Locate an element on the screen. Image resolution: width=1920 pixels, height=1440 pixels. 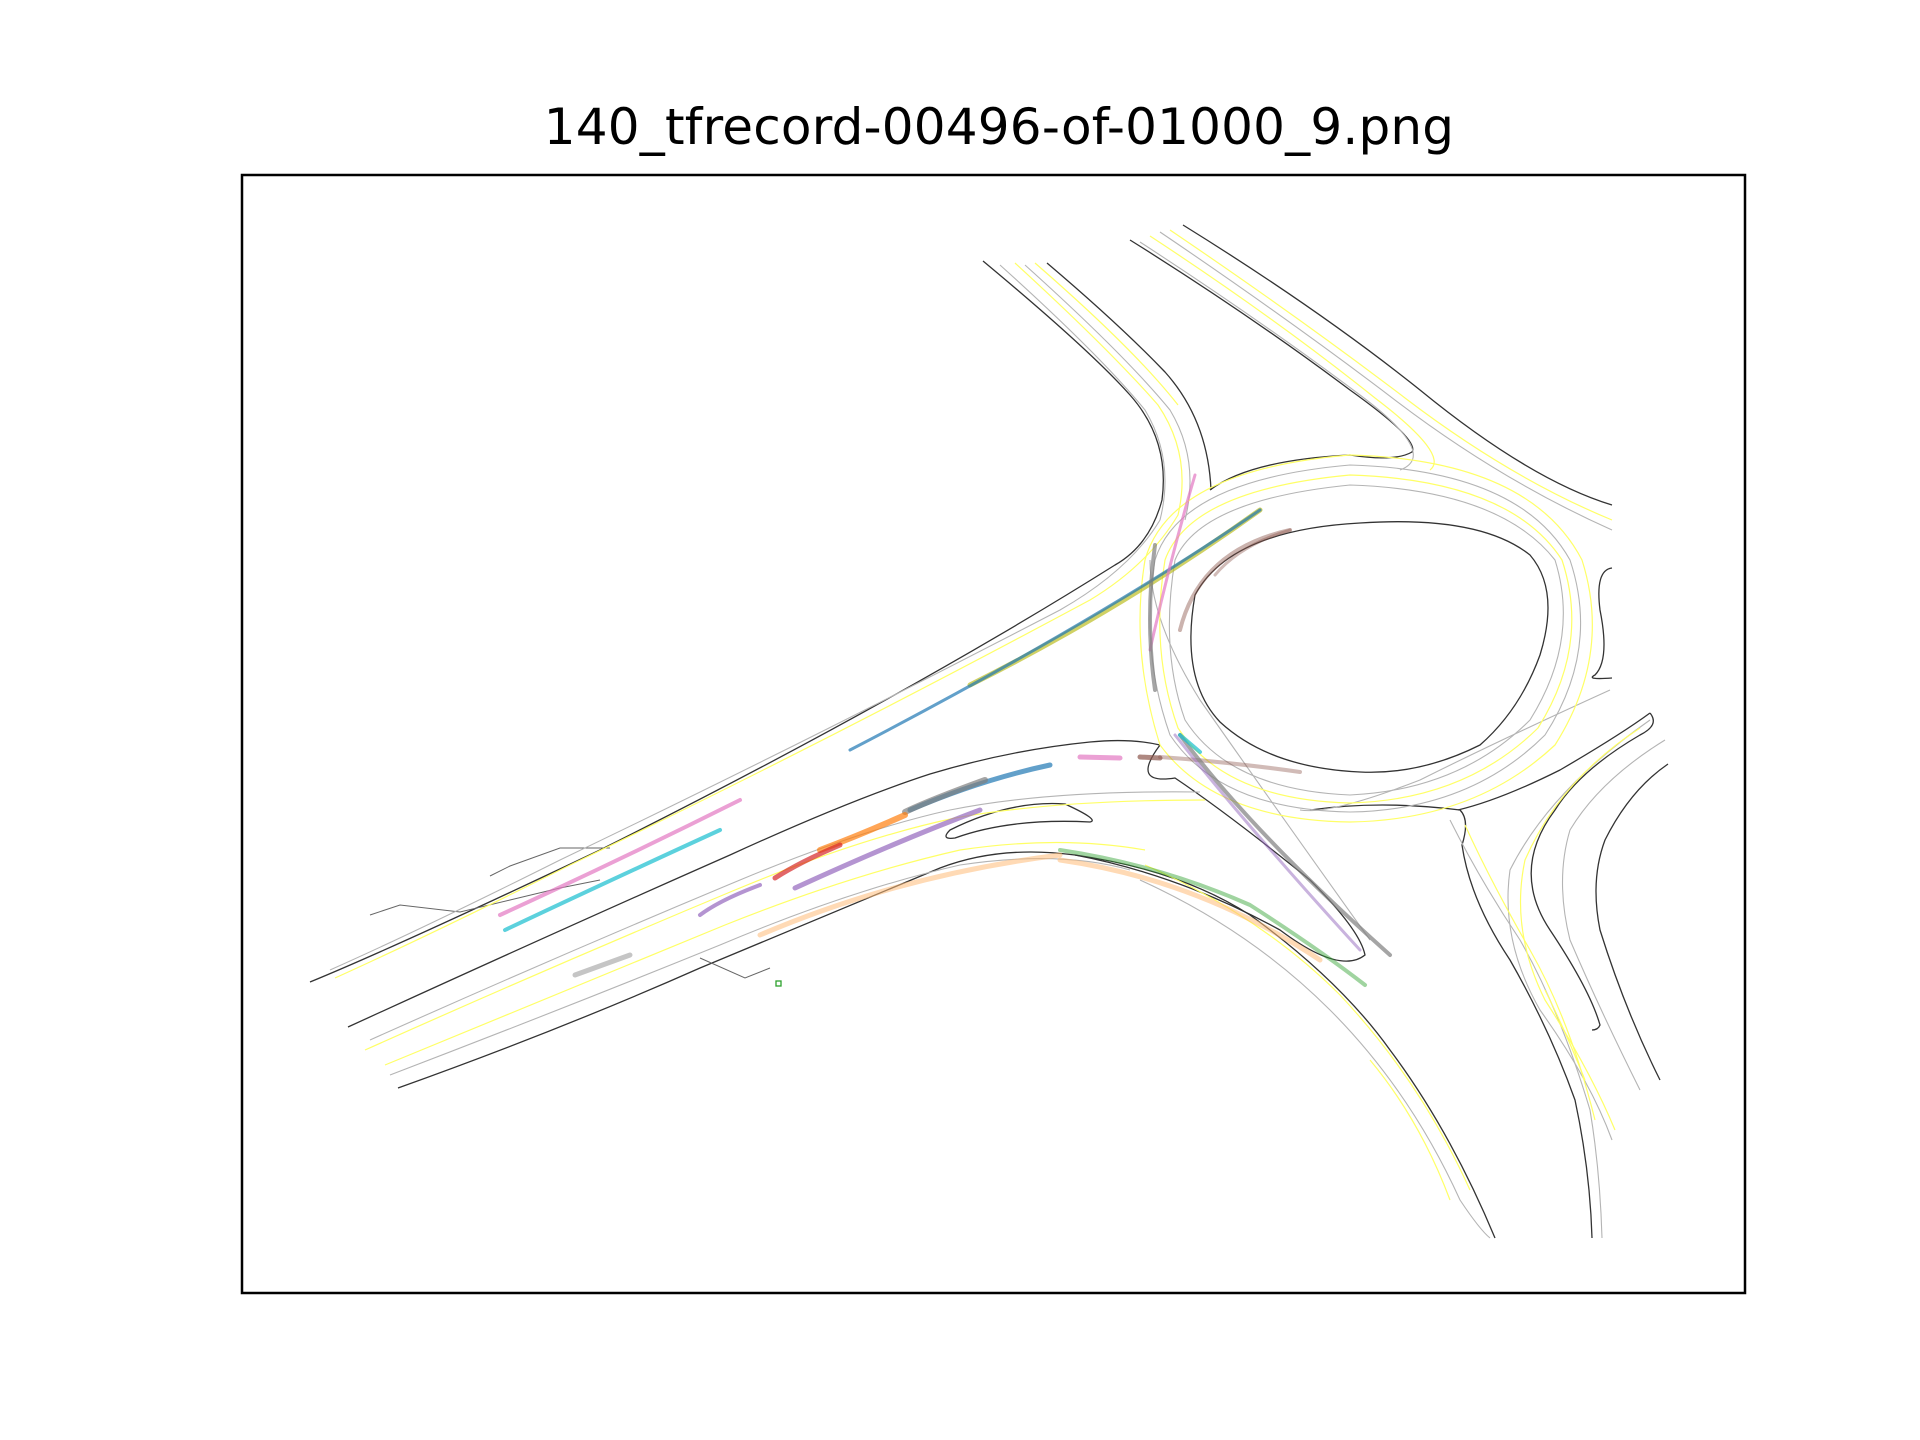
stop-marker is located at coordinates (778, 983).